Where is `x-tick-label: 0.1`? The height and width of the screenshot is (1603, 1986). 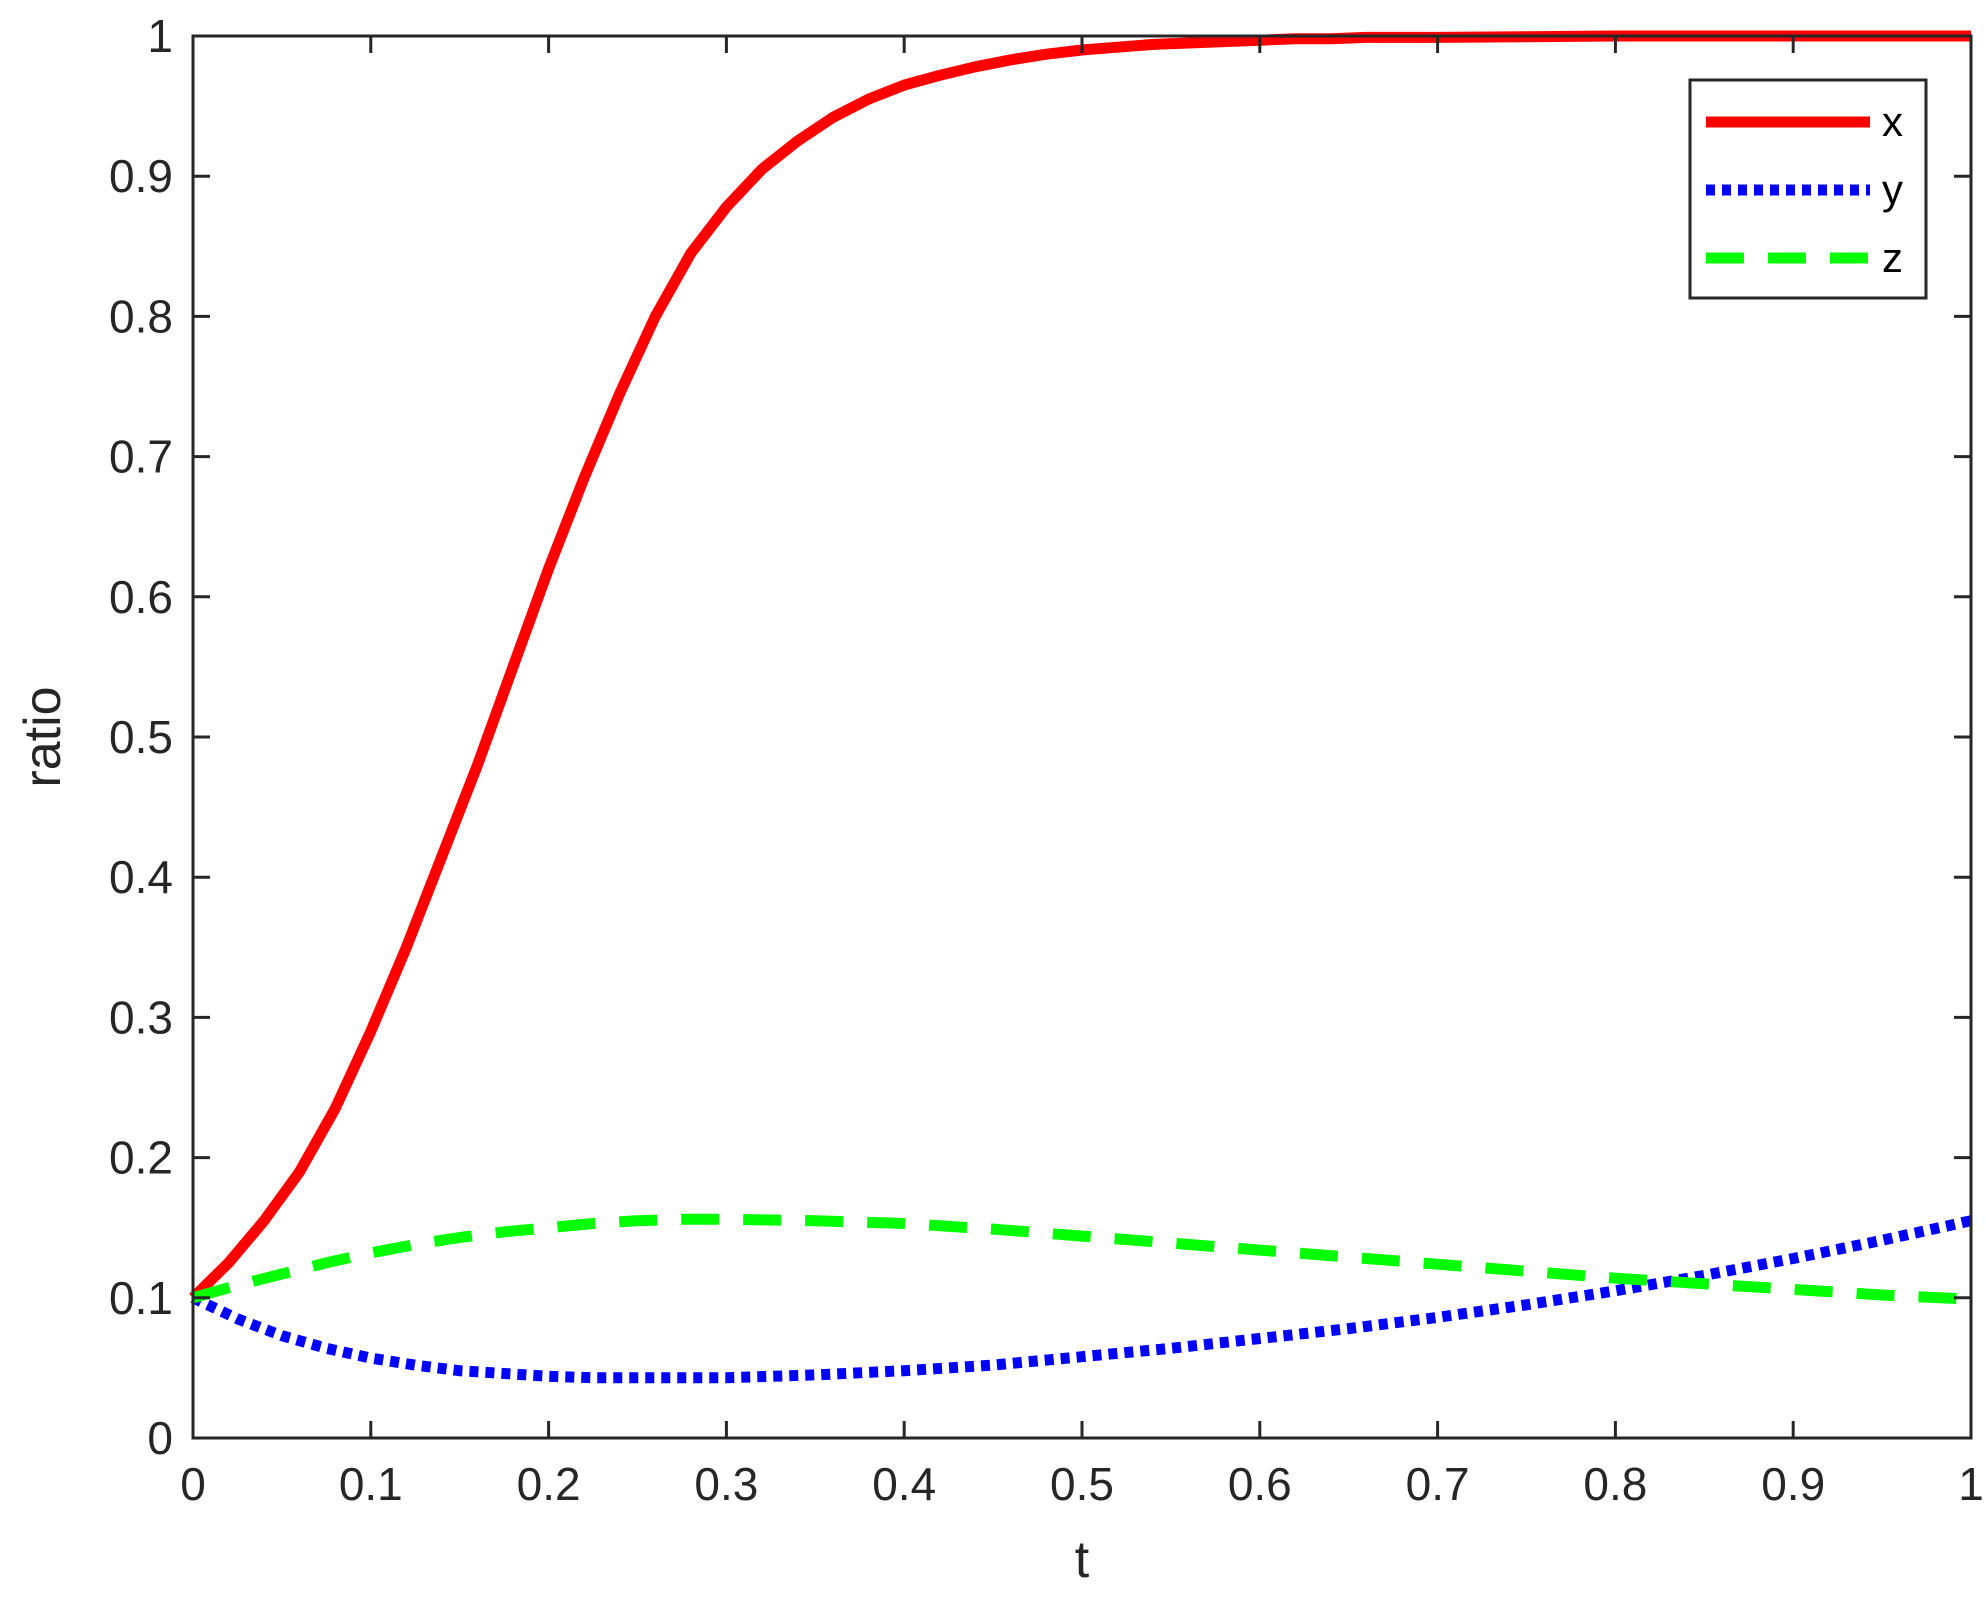 x-tick-label: 0.1 is located at coordinates (371, 1484).